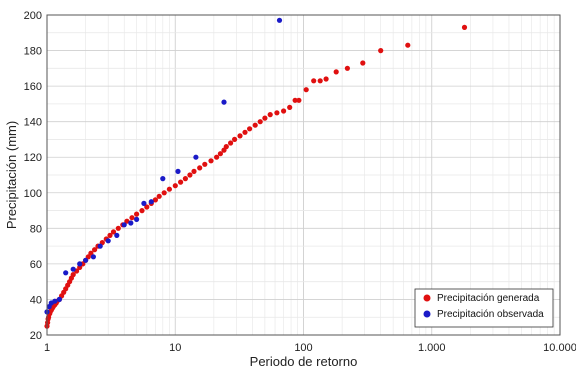  What do you see at coordinates (36, 265) in the screenshot?
I see `y-tick-label: 60` at bounding box center [36, 265].